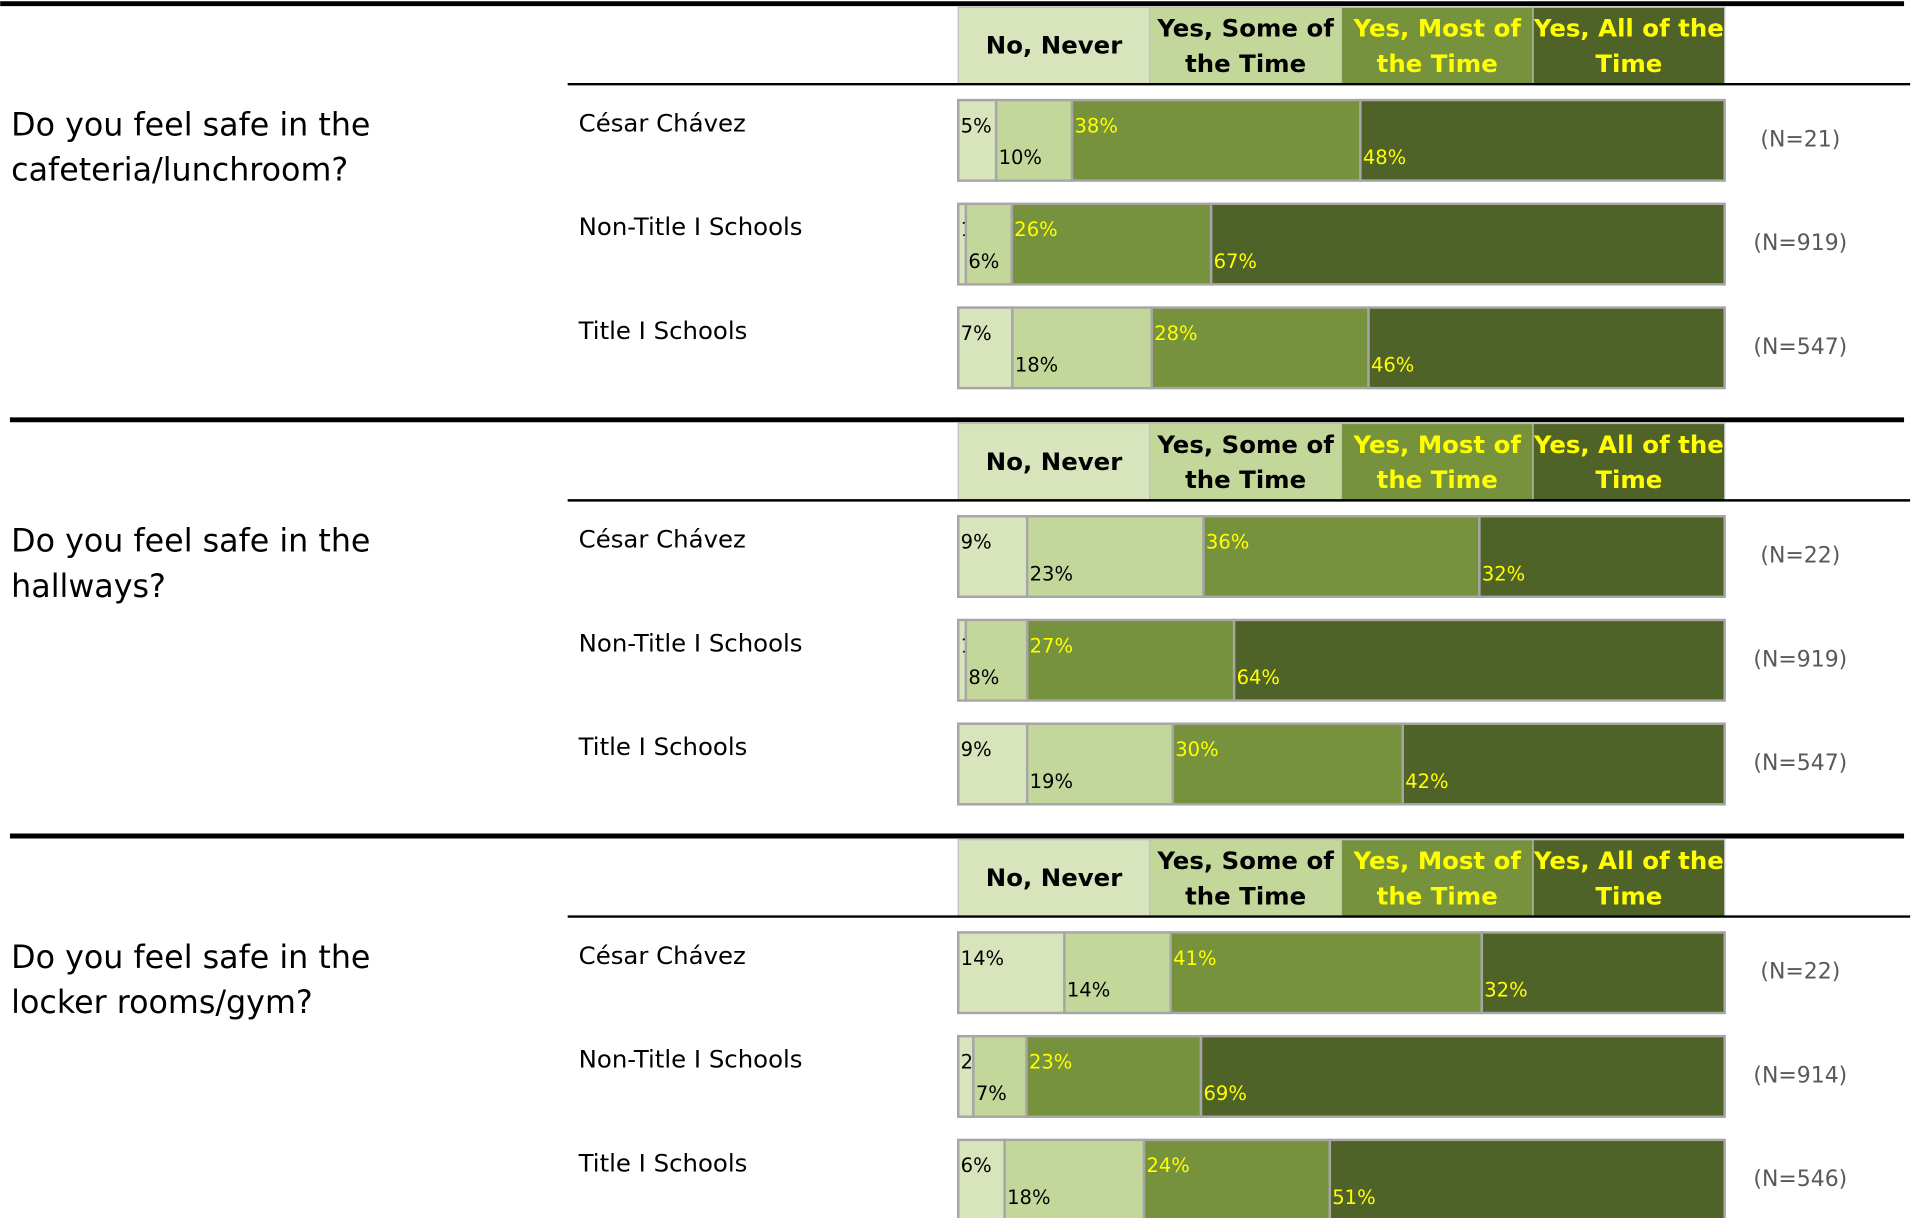 The height and width of the screenshot is (1218, 1914). Describe the element at coordinates (1175, 333) in the screenshot. I see `value-label: 28%` at that location.